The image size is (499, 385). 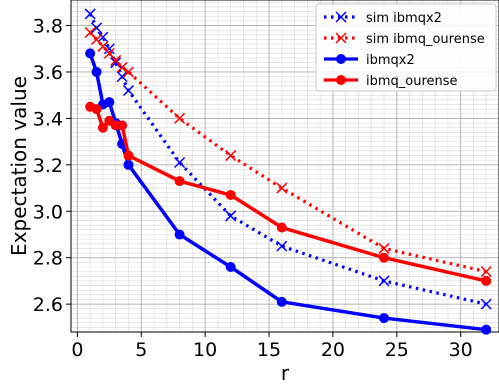 What do you see at coordinates (48, 73) in the screenshot?
I see `y-tick-label: 3.6` at bounding box center [48, 73].